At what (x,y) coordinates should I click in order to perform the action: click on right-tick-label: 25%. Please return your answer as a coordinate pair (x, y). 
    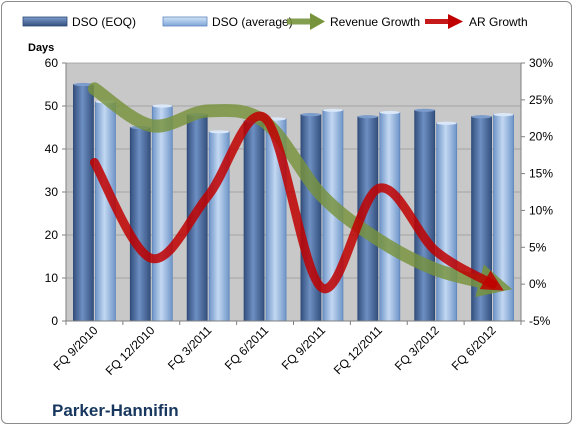
    Looking at the image, I should click on (541, 100).